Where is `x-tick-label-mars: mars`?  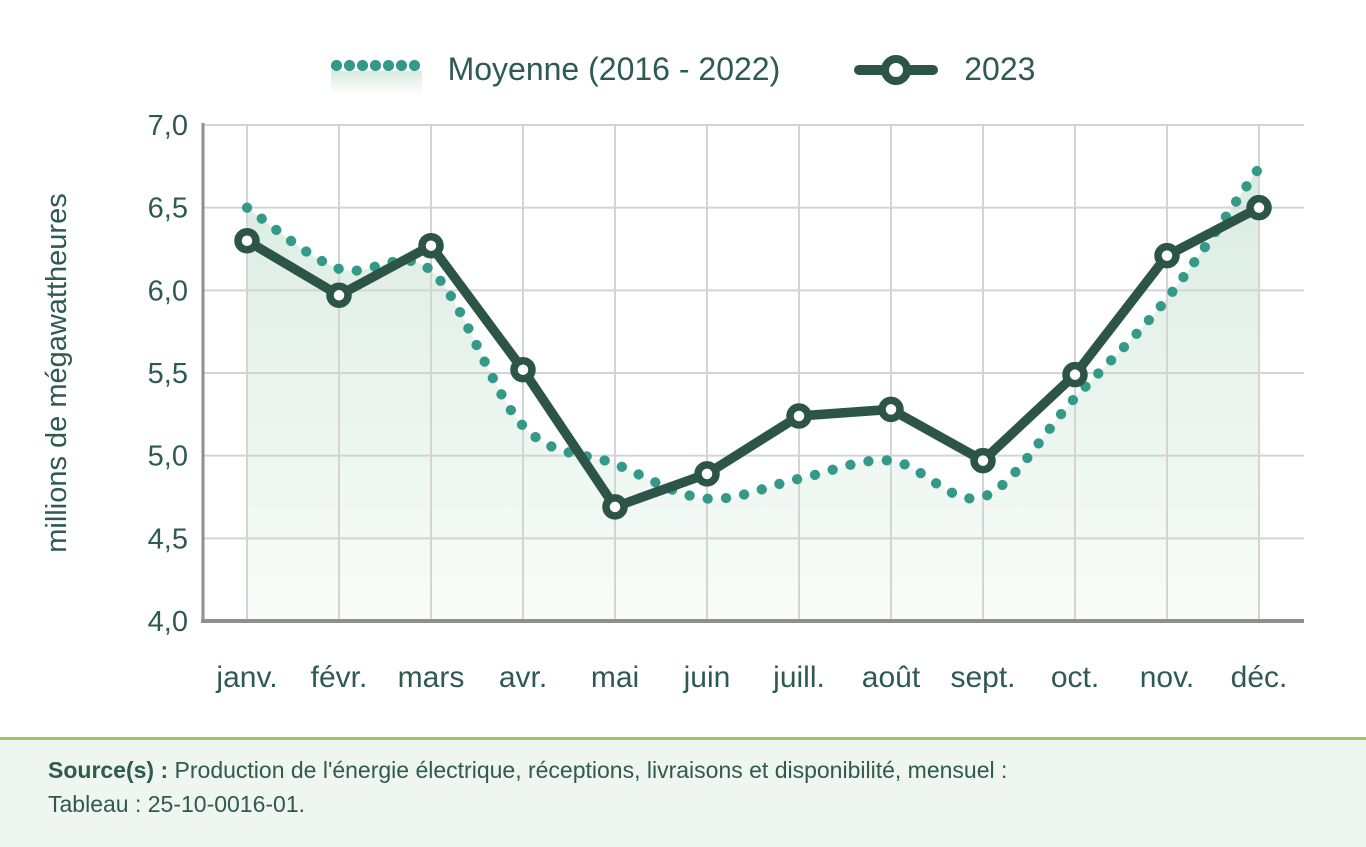 x-tick-label-mars: mars is located at coordinates (431, 677).